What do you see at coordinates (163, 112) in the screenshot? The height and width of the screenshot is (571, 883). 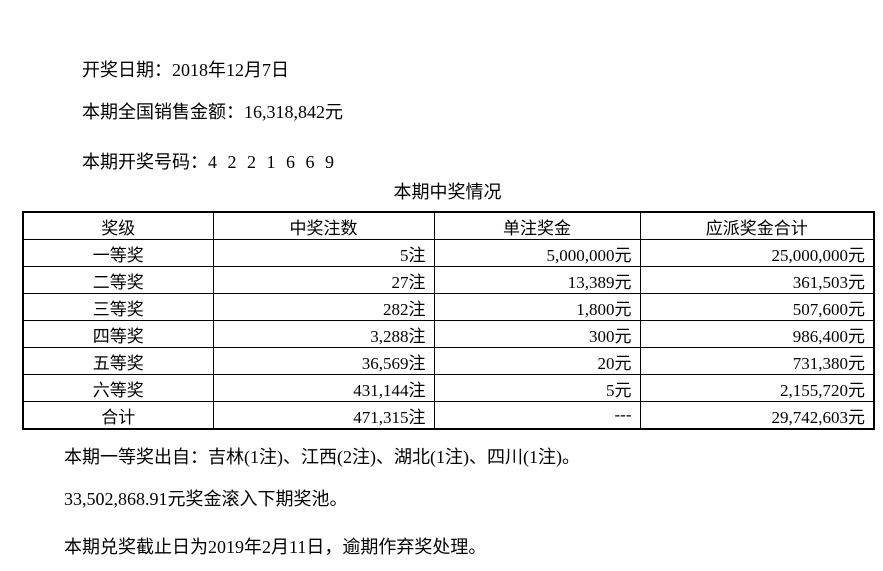 I see `sales-amount-label: 本期全国销售金额：` at bounding box center [163, 112].